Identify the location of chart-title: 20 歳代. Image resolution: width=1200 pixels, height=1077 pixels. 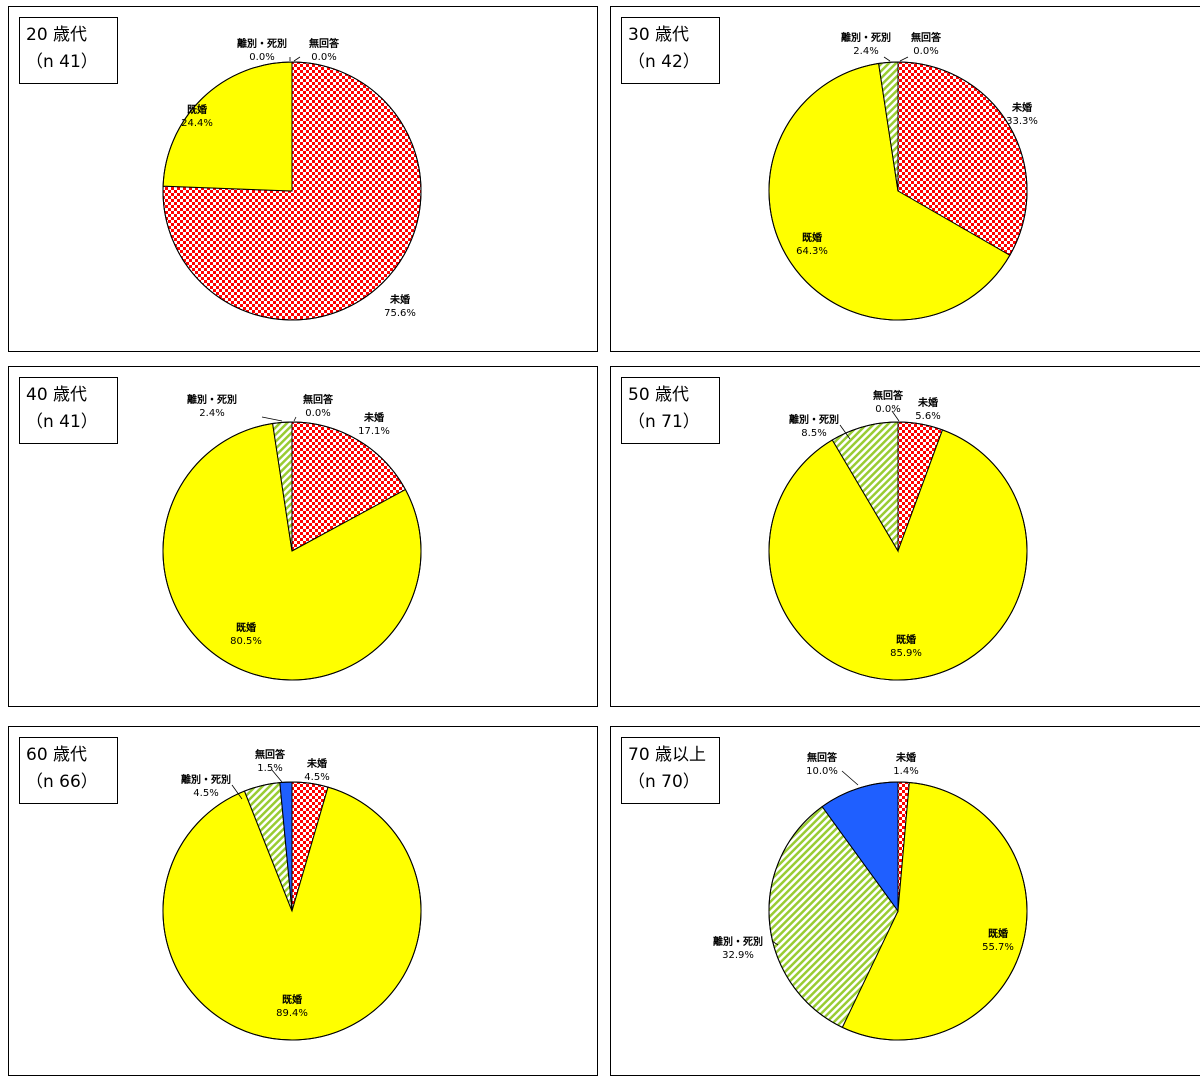
(57, 35).